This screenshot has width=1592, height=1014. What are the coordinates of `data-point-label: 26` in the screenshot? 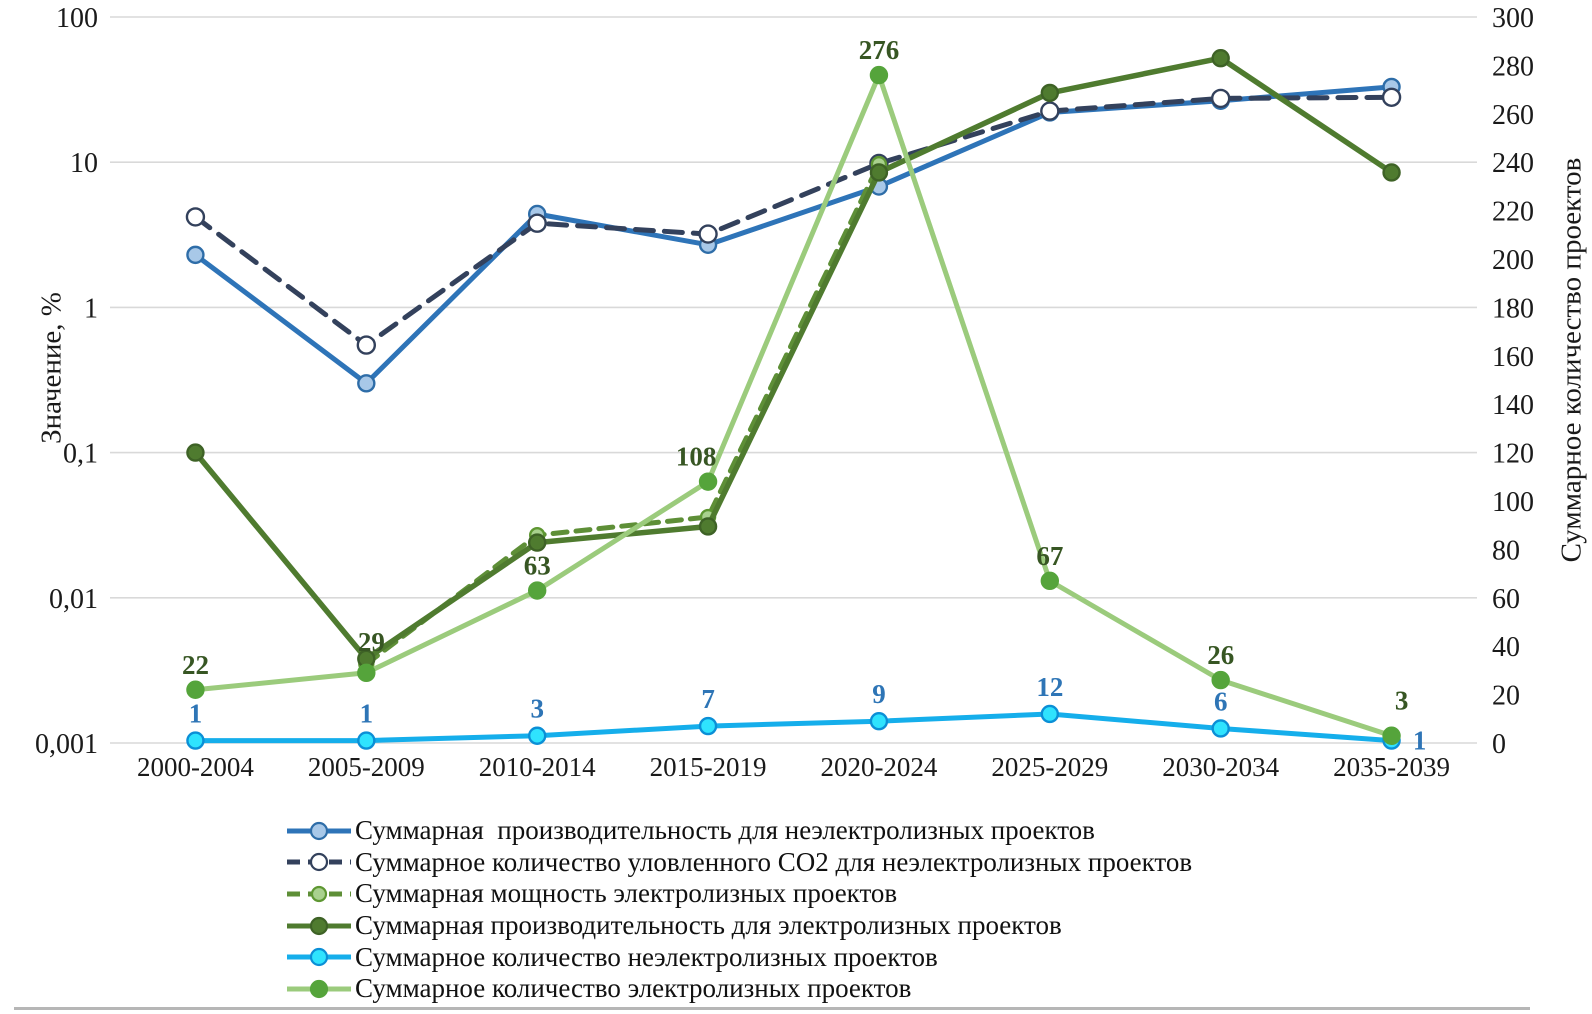 It's located at (1220, 655).